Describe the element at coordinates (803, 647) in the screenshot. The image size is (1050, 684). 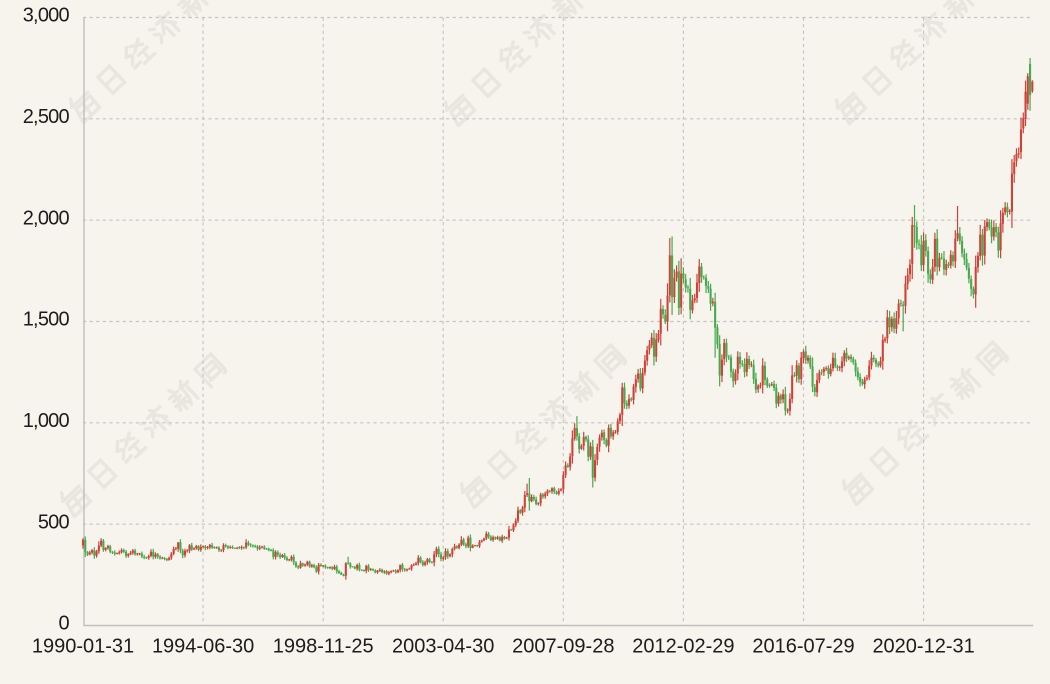
I see `svg-text: 2016-07-29` at that location.